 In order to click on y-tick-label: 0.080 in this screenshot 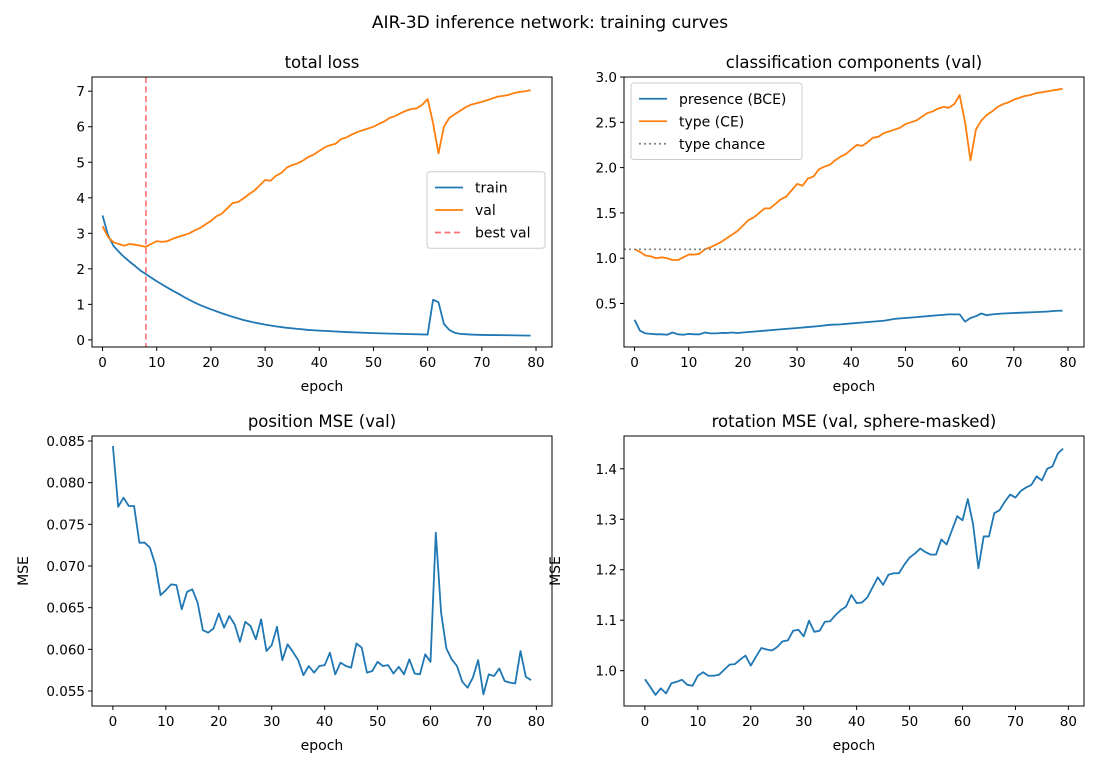, I will do `click(65, 484)`.